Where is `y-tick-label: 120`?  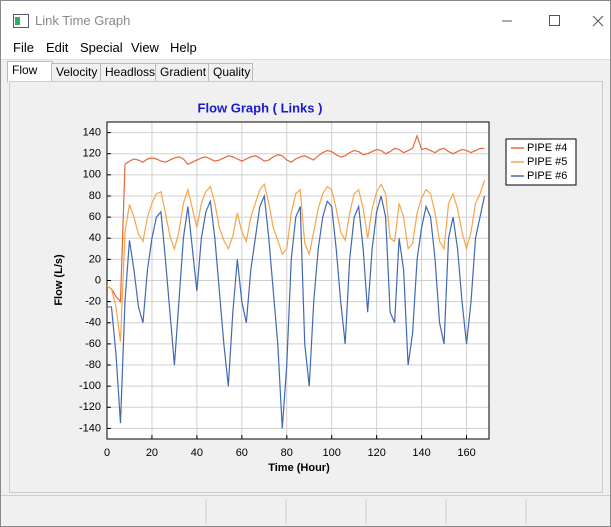 y-tick-label: 120 is located at coordinates (92, 154).